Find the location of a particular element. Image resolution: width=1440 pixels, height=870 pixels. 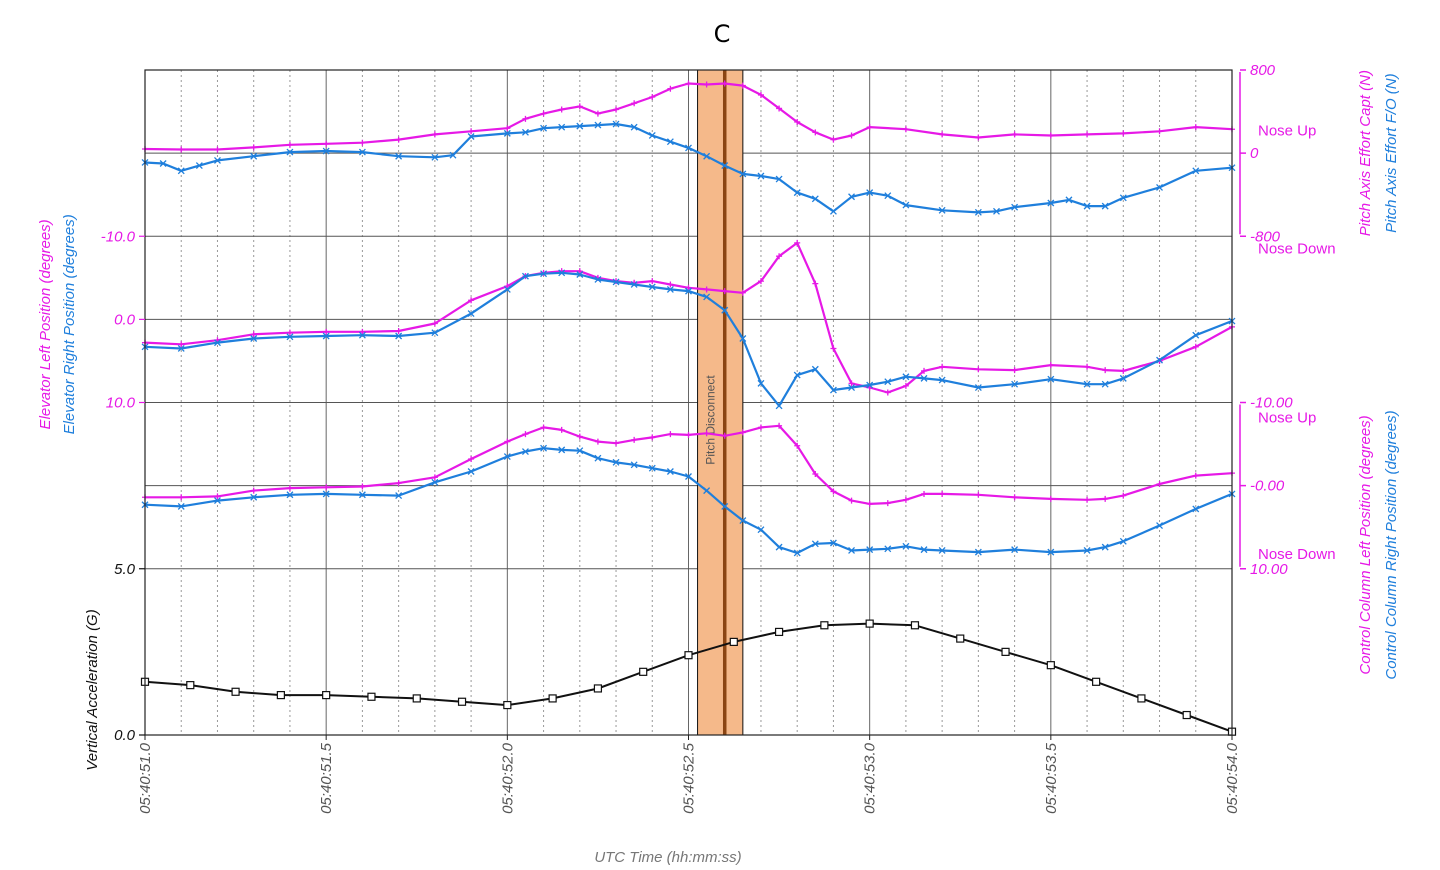

y-tick-label: -10.0 is located at coordinates (118, 236).